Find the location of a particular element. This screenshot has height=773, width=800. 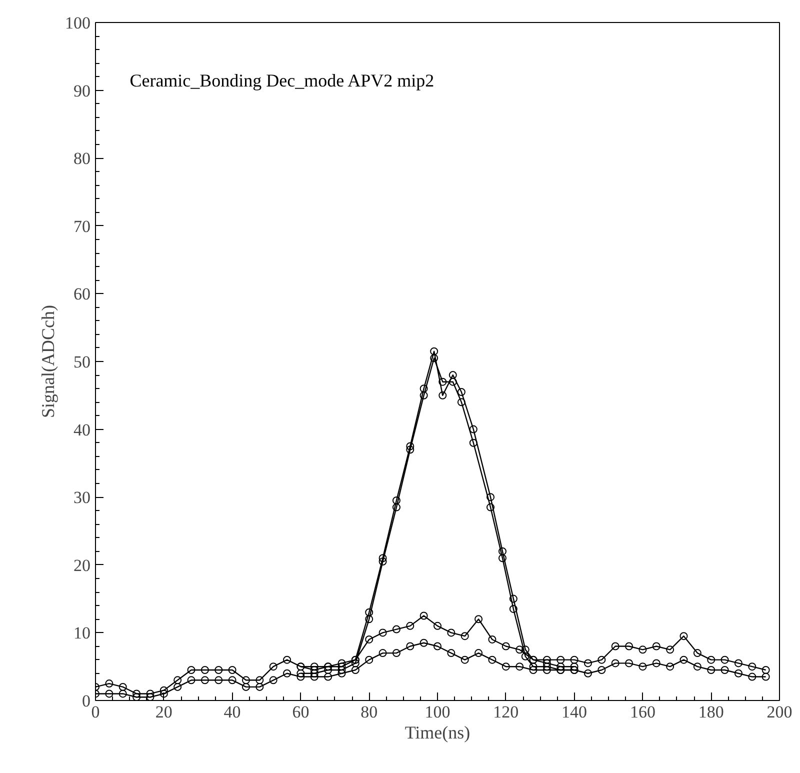

x-tick-label: 180 is located at coordinates (711, 712).